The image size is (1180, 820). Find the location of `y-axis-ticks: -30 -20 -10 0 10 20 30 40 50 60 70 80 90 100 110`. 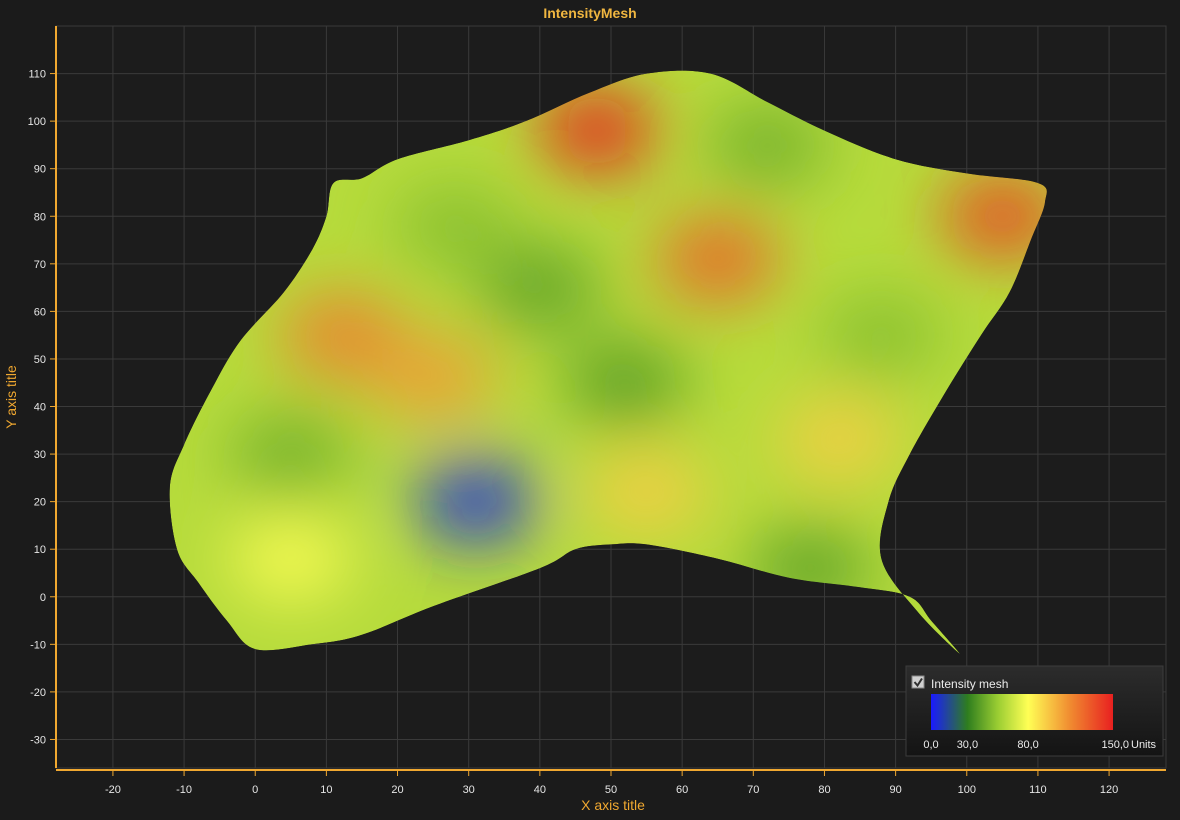

y-axis-ticks: -30 -20 -10 0 10 20 30 40 50 60 70 80 90 100 110 is located at coordinates (42, 407).